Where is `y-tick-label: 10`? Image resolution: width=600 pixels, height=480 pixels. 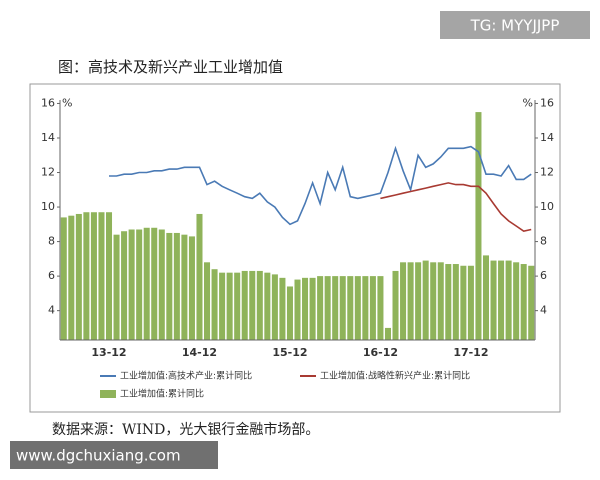 y-tick-label: 10 is located at coordinates (48, 206).